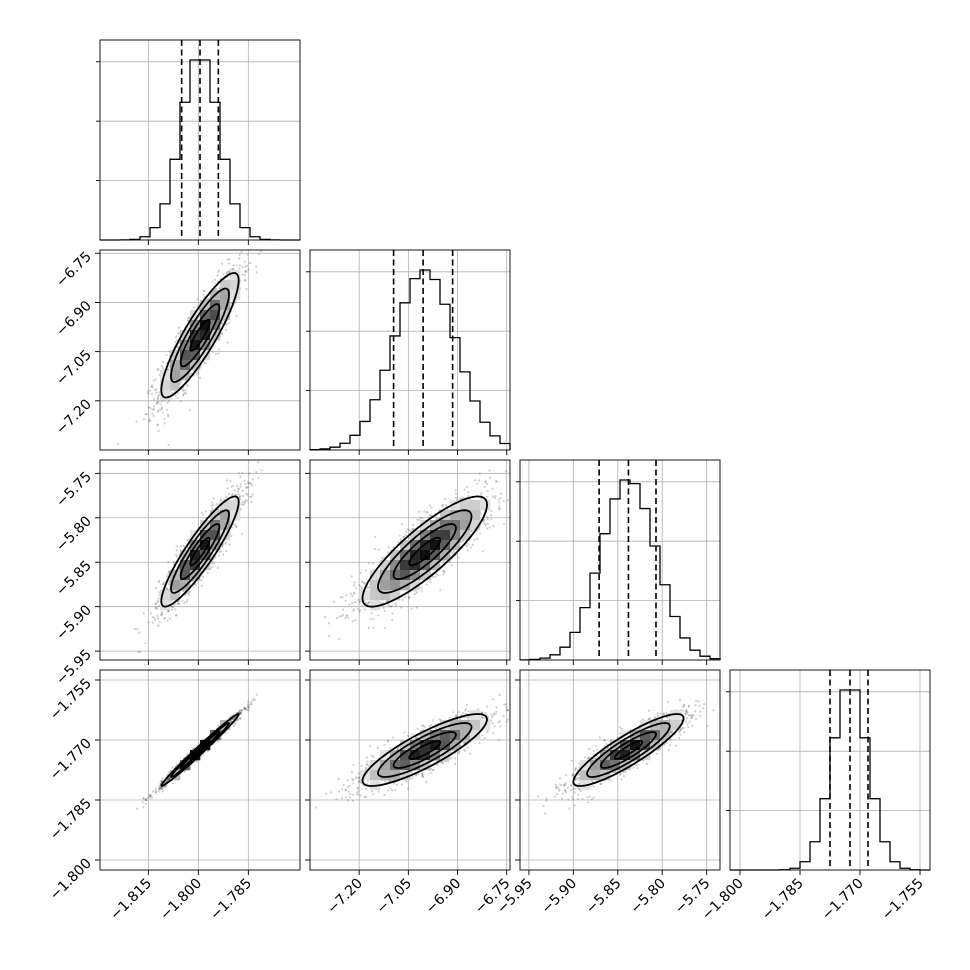  Describe the element at coordinates (74, 319) in the screenshot. I see `y-tick-label: −6.90` at that location.